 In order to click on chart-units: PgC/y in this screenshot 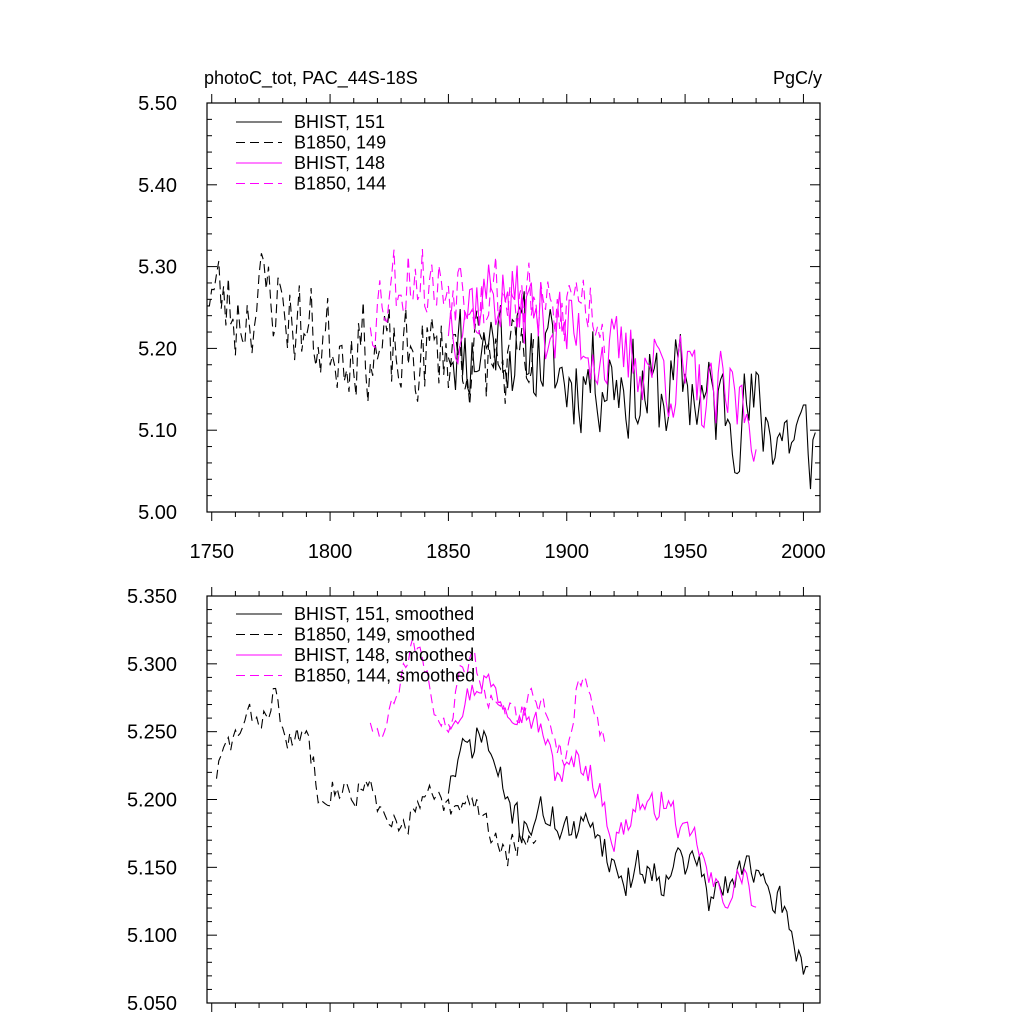, I will do `click(797, 78)`.